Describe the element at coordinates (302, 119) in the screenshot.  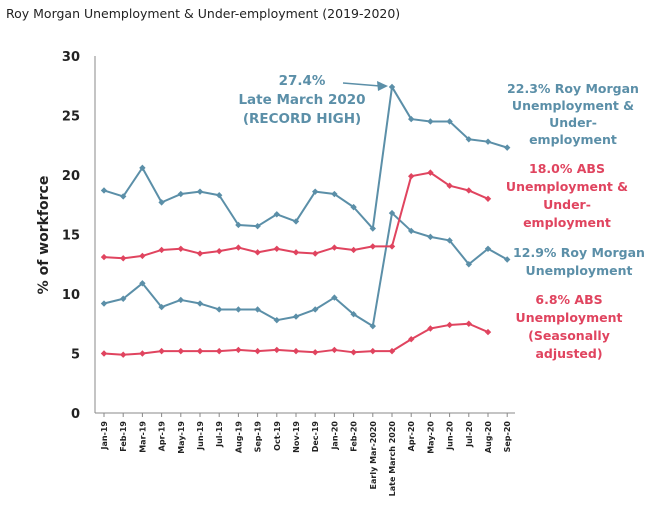
I see `annotation-line: (RECORD HIGH)` at that location.